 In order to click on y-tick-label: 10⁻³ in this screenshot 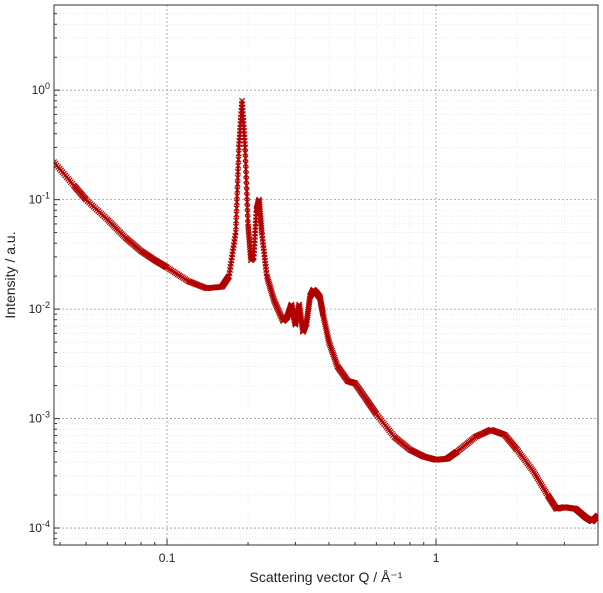, I will do `click(39, 418)`.